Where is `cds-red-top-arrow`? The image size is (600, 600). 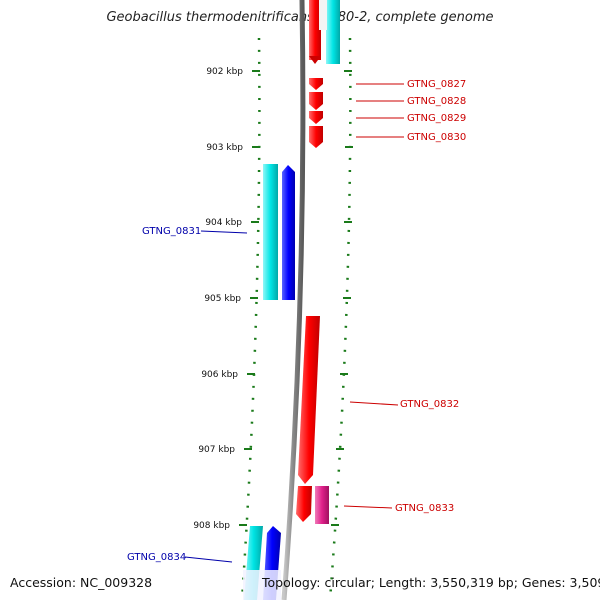 cds-red-top-arrow is located at coordinates (315, 60).